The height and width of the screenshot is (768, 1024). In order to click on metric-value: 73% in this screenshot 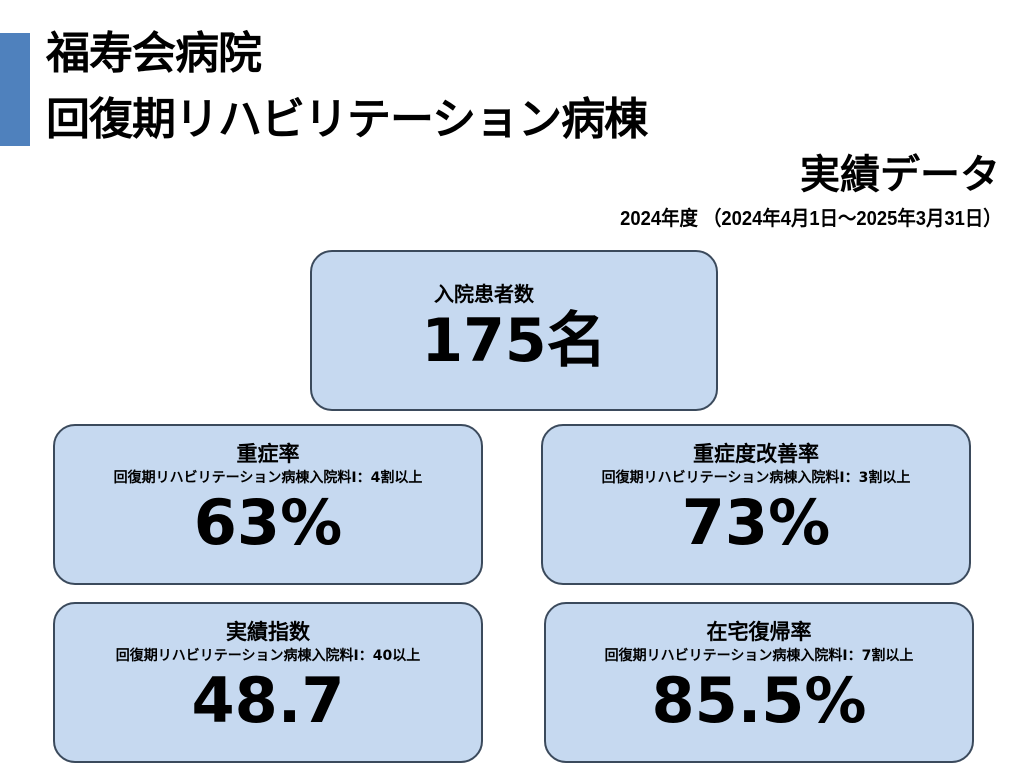, I will do `click(756, 522)`.